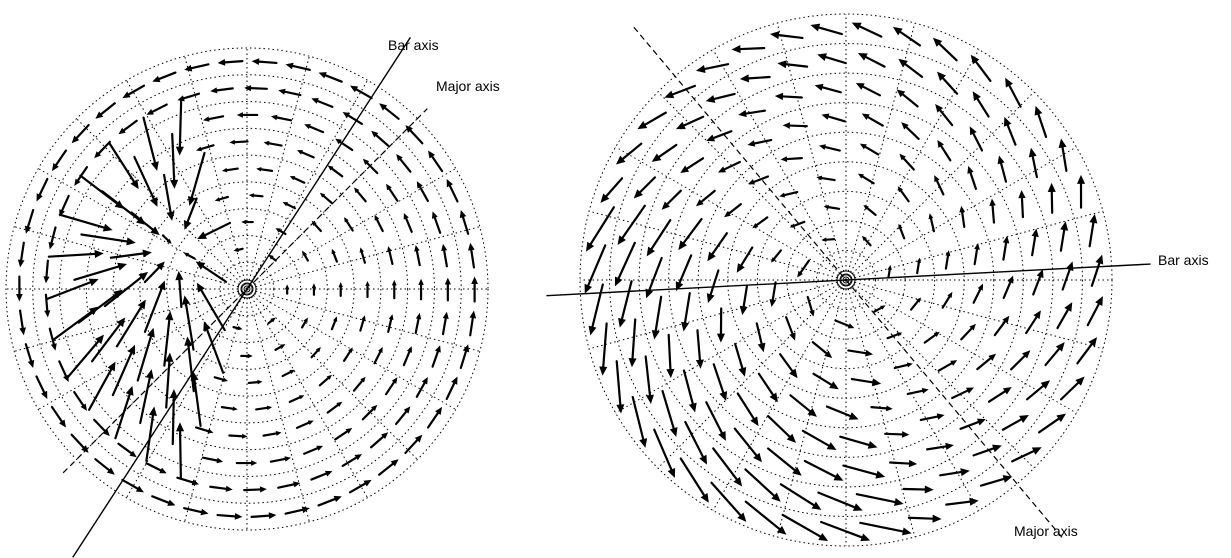 The width and height of the screenshot is (1231, 558). What do you see at coordinates (1183, 260) in the screenshot?
I see `right-bar-axis-label: Bar axis` at bounding box center [1183, 260].